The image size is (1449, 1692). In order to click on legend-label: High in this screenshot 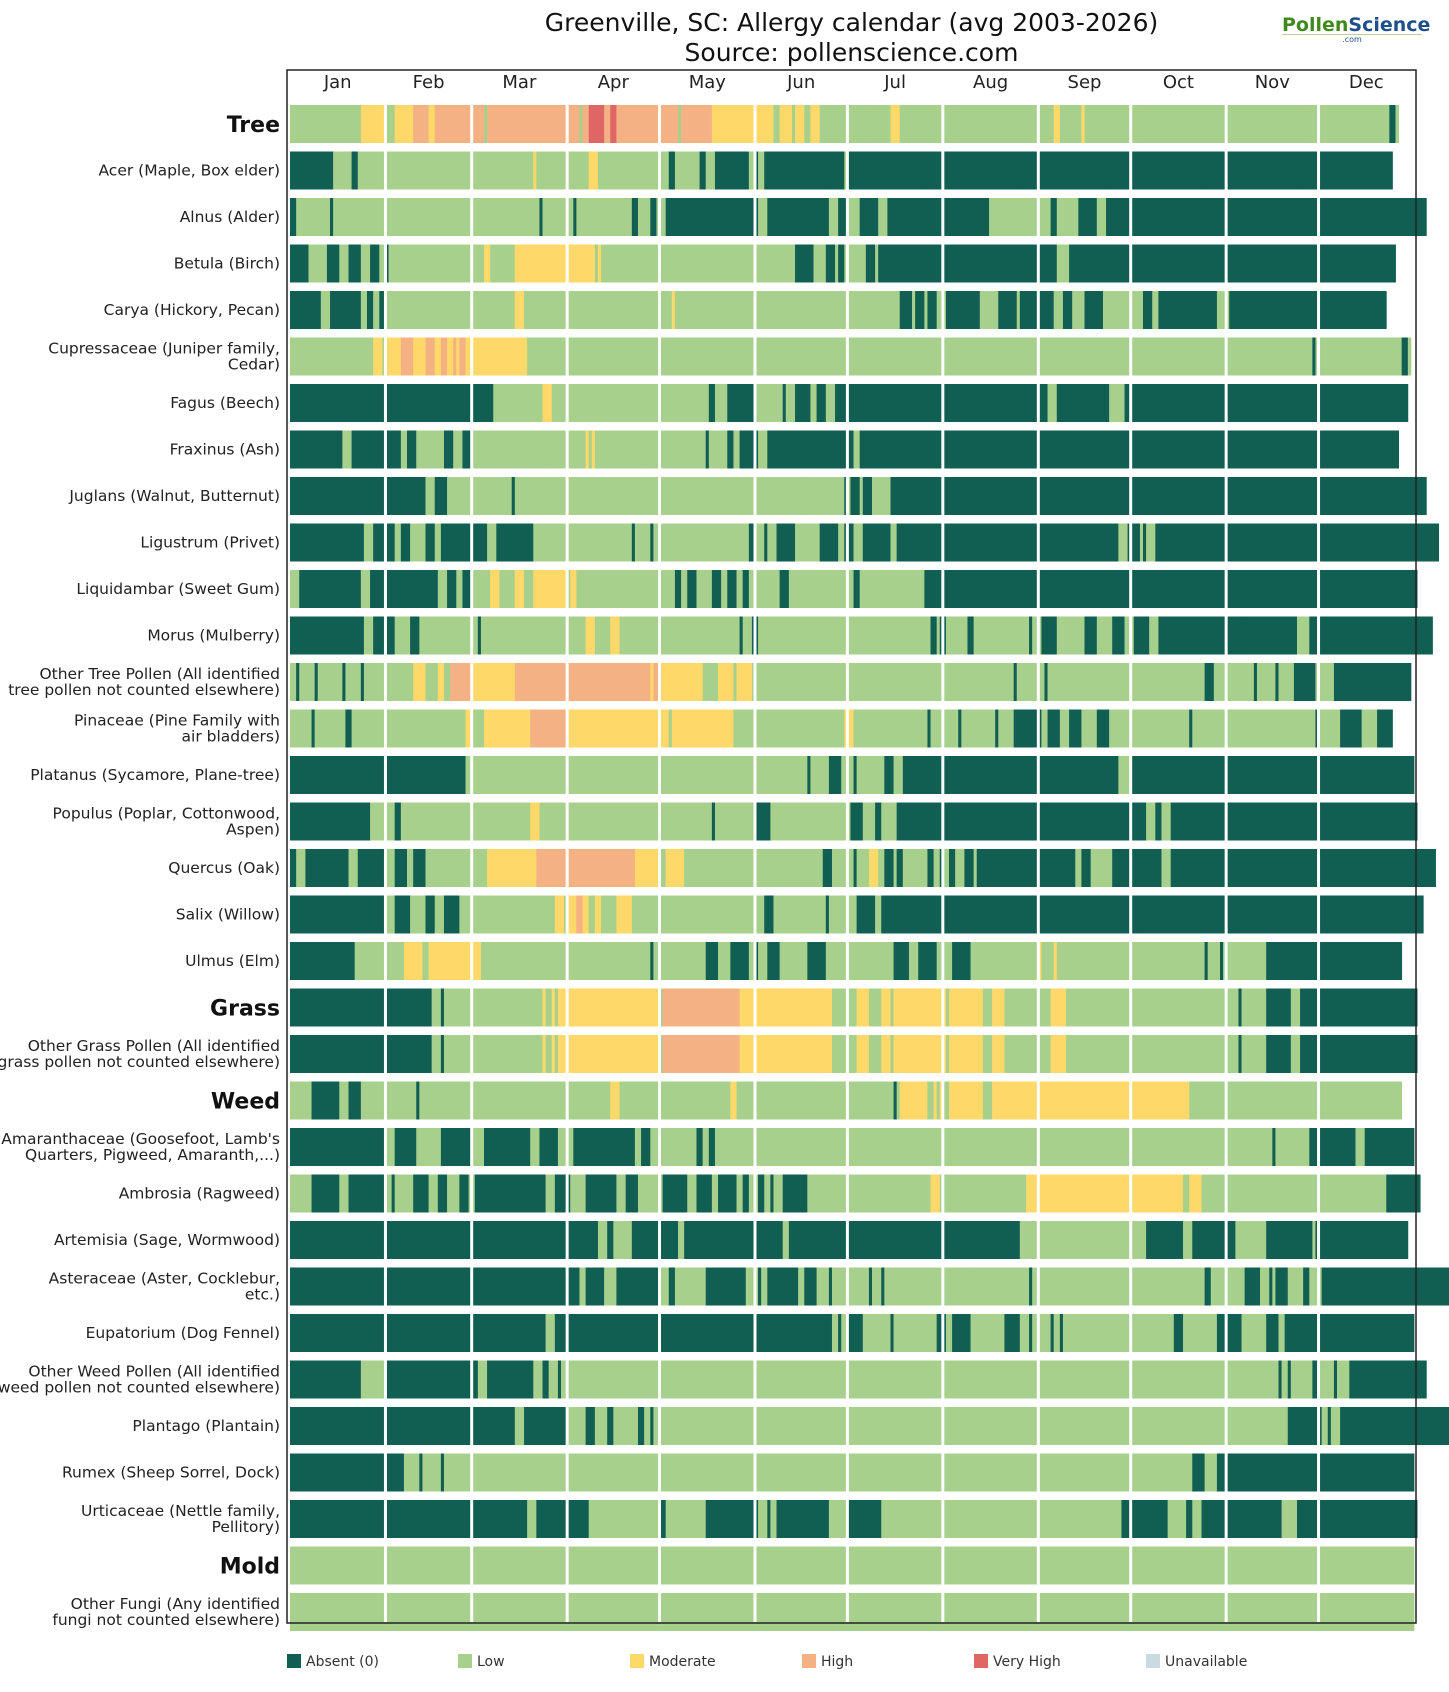, I will do `click(837, 1662)`.